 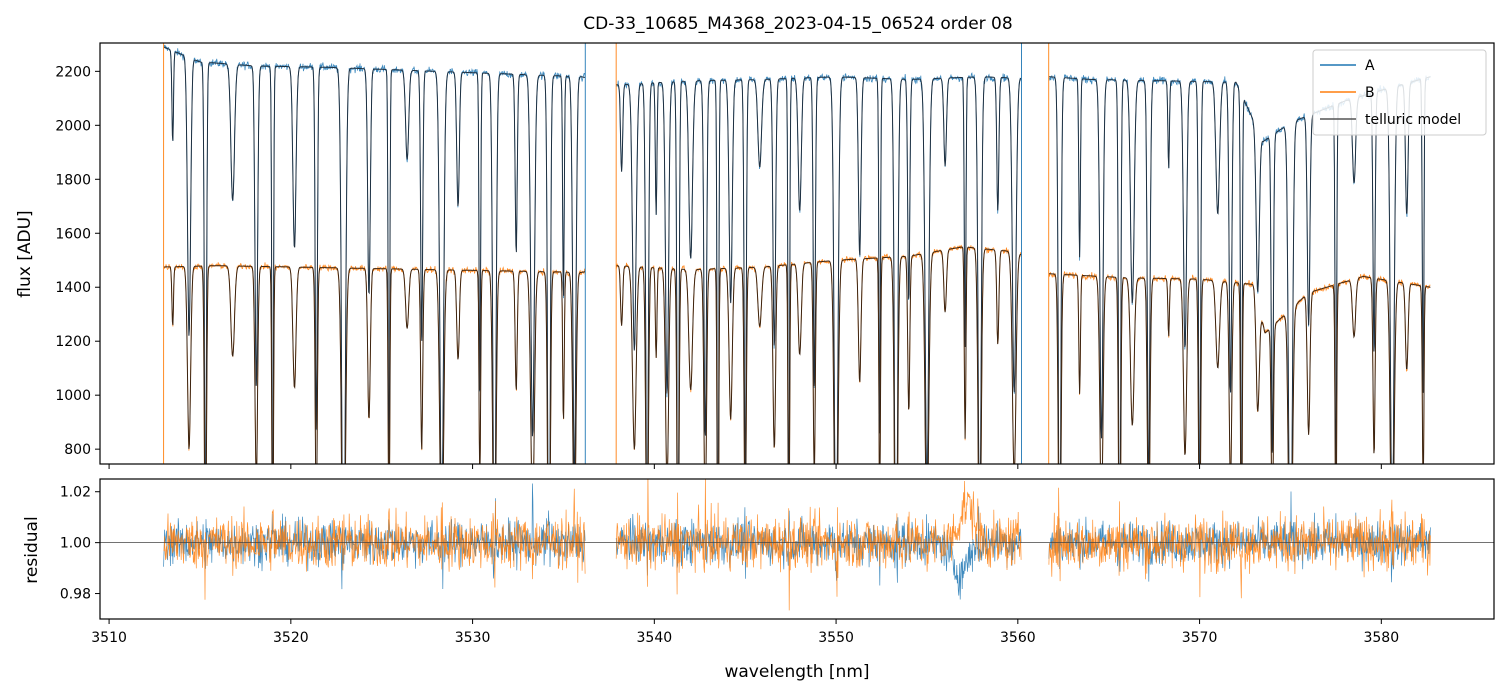 I want to click on legend-label-b: B, so click(x=1370, y=93).